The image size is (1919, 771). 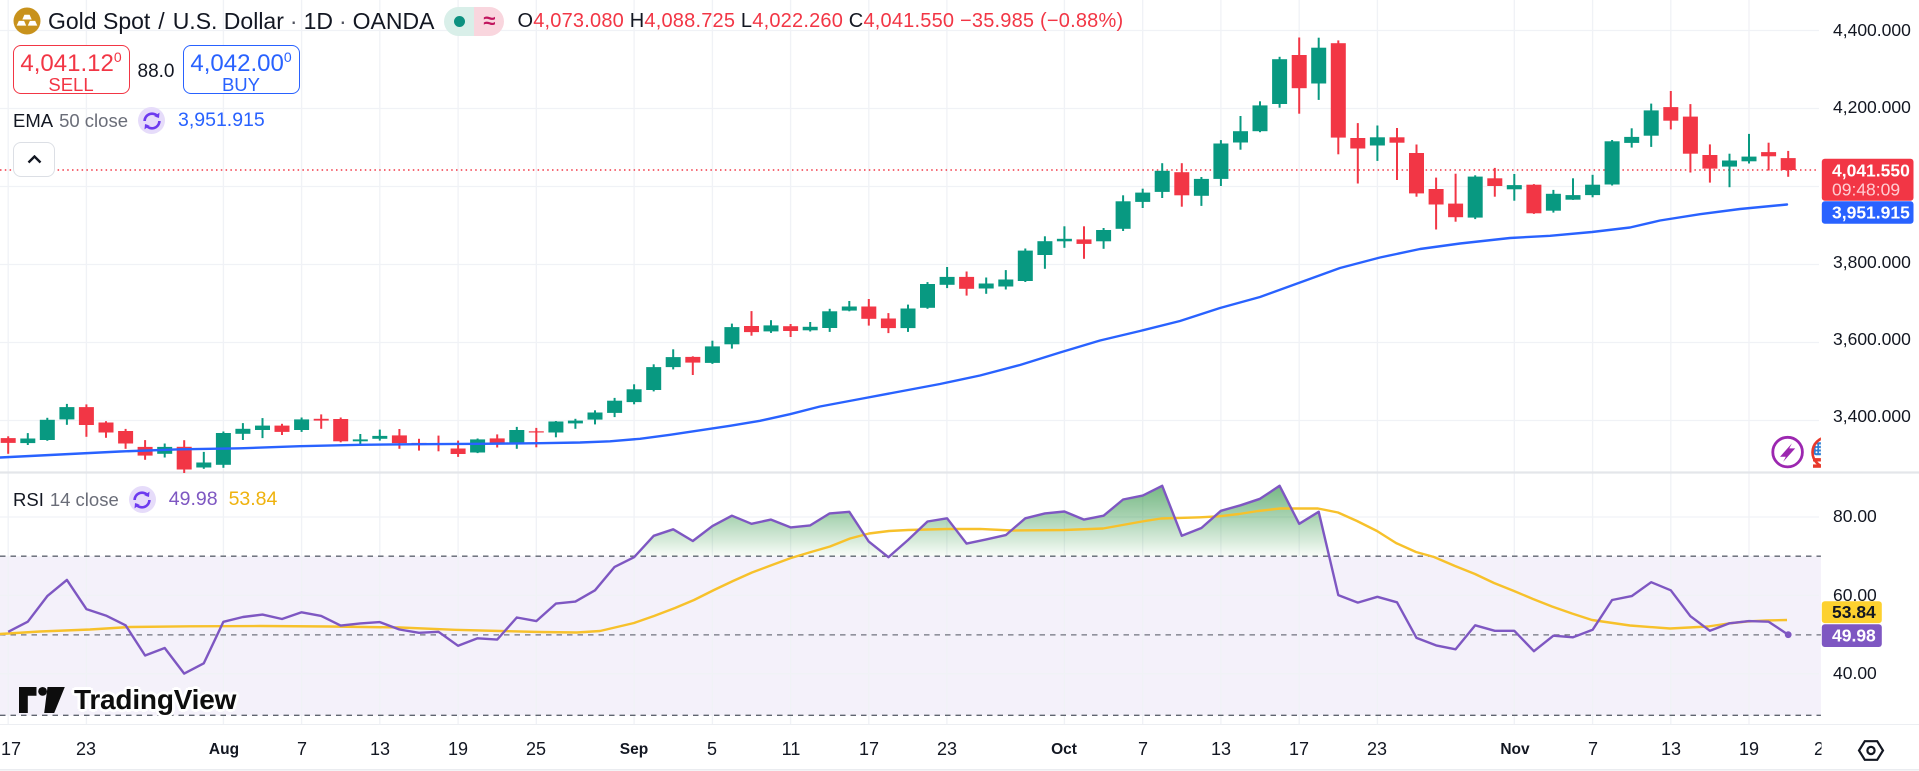 What do you see at coordinates (1855, 516) in the screenshot?
I see `svg-text: 80.00` at bounding box center [1855, 516].